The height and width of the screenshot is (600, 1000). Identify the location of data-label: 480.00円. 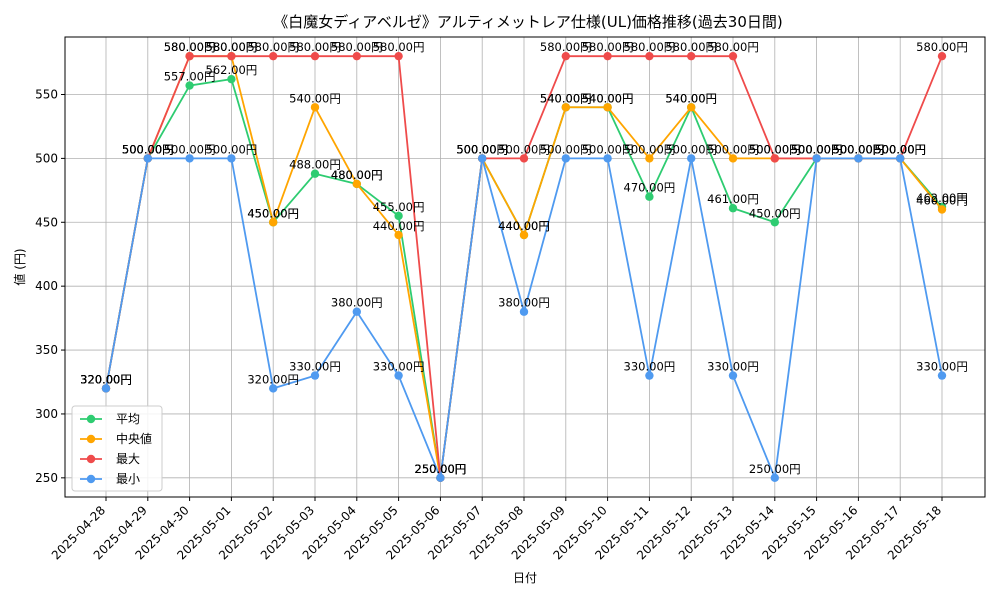
(357, 175).